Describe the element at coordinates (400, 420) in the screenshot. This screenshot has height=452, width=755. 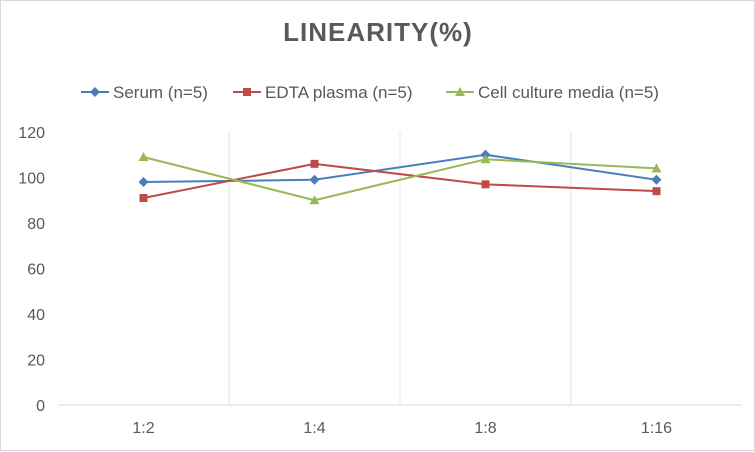
I see `x-axis: 1:2 1:4 1:8 1:16` at that location.